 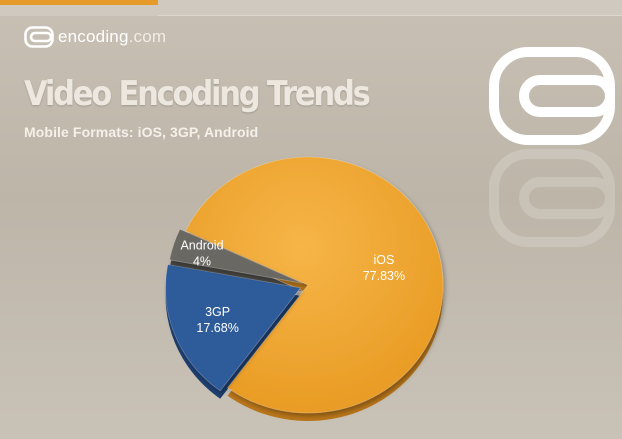 I want to click on logo-text: encoding.com, so click(x=112, y=37).